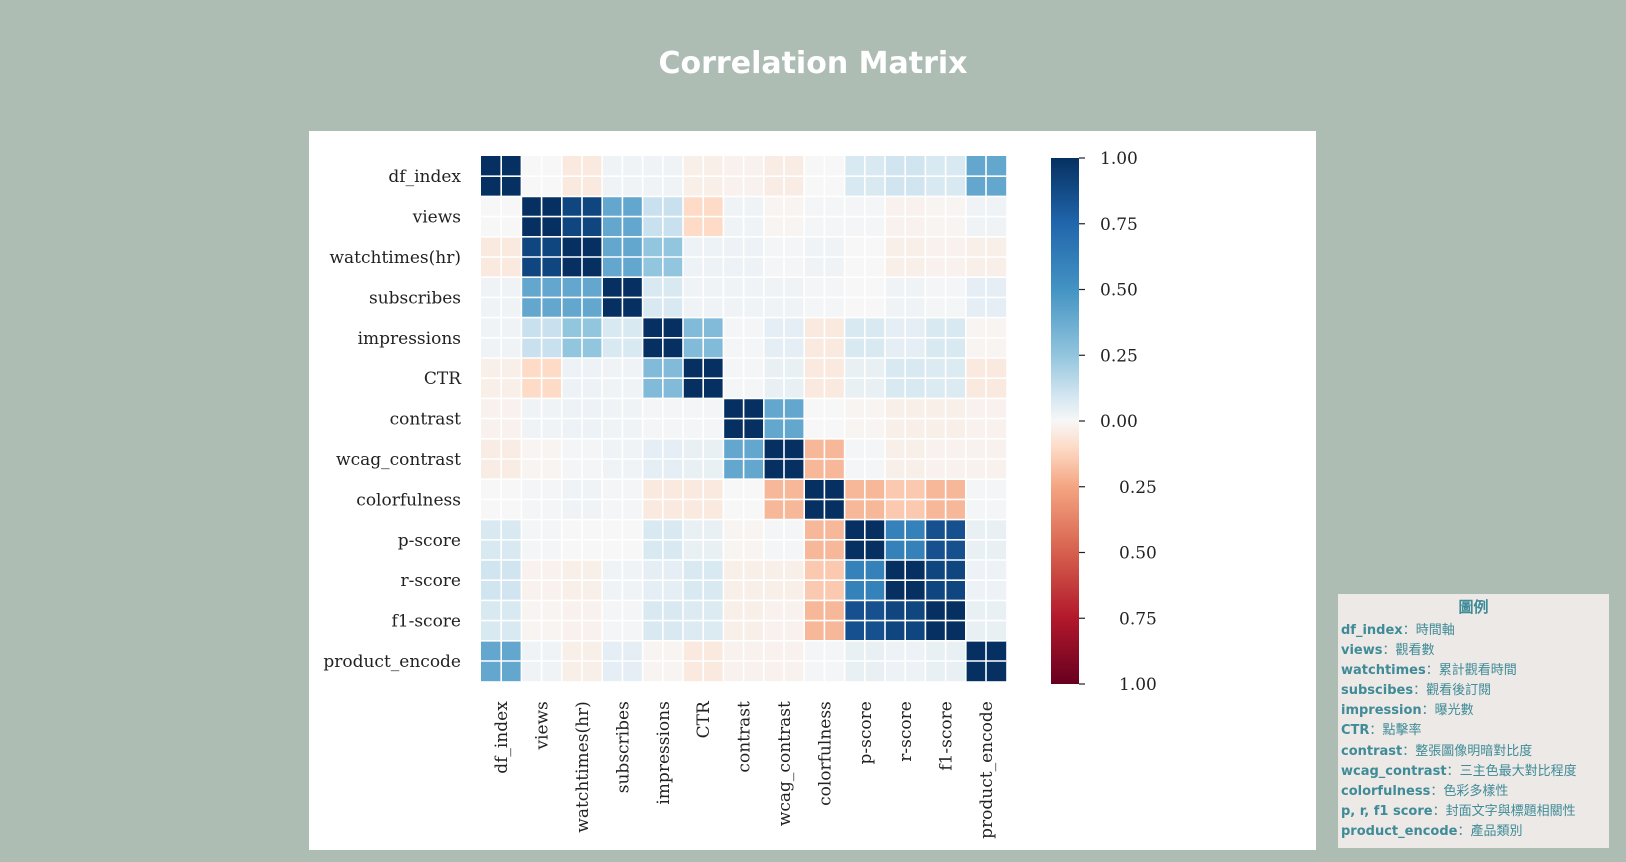 Image resolution: width=1626 pixels, height=862 pixels. What do you see at coordinates (1372, 630) in the screenshot?
I see `legend-item-key: df_index` at bounding box center [1372, 630].